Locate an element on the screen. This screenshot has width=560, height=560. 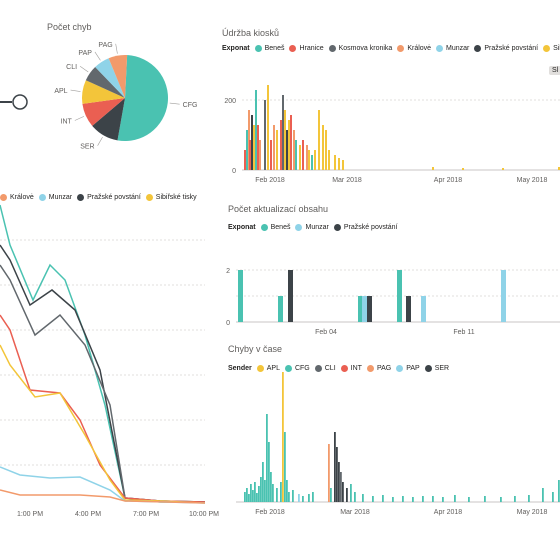
legend-label: CFG is located at coordinates (302, 368).